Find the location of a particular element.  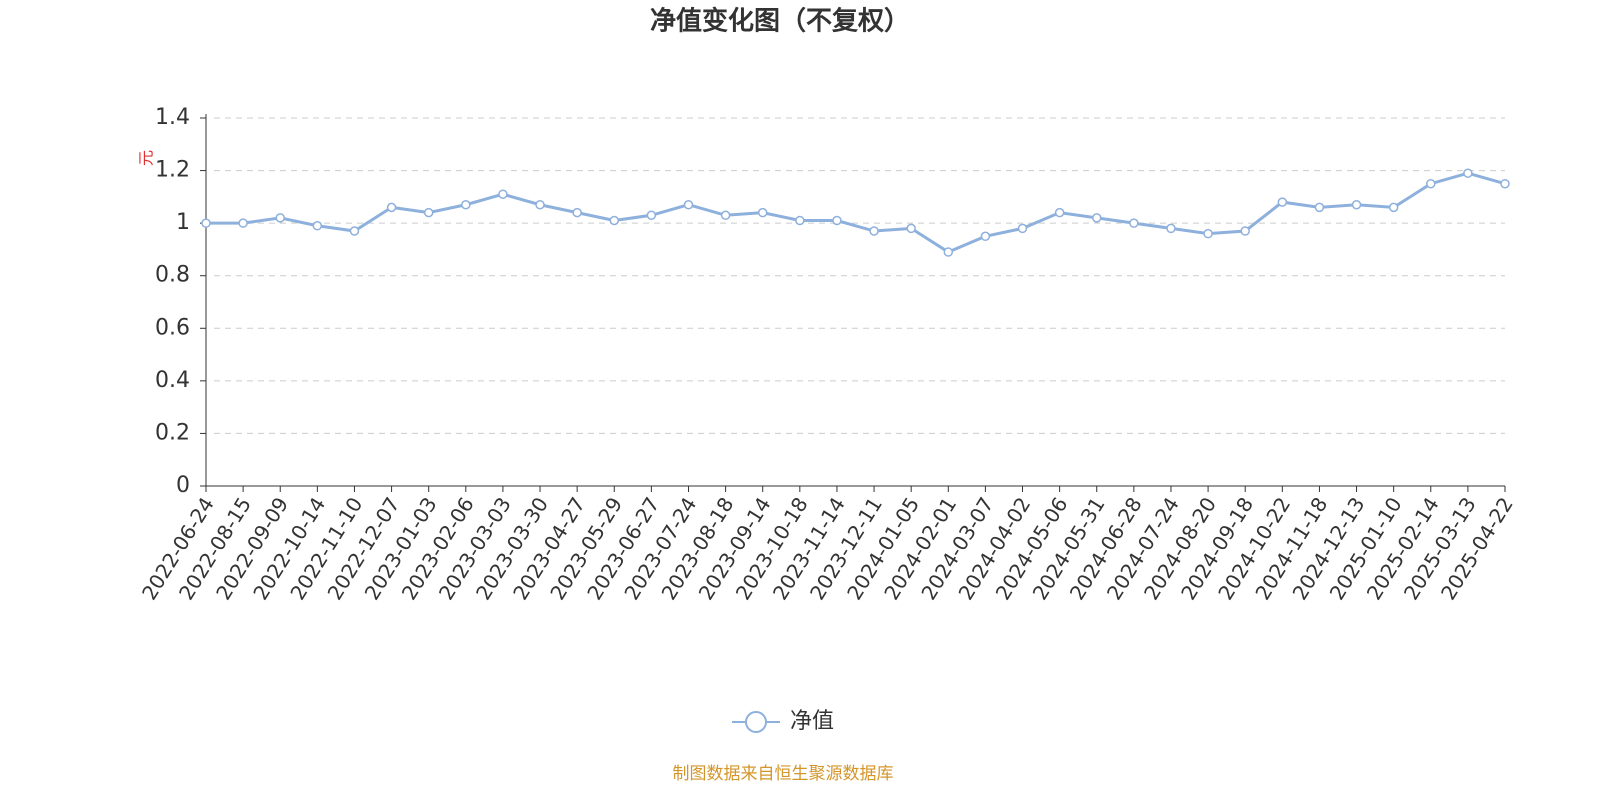

chart-title: 净值变化图（不复权） is located at coordinates (780, 21).